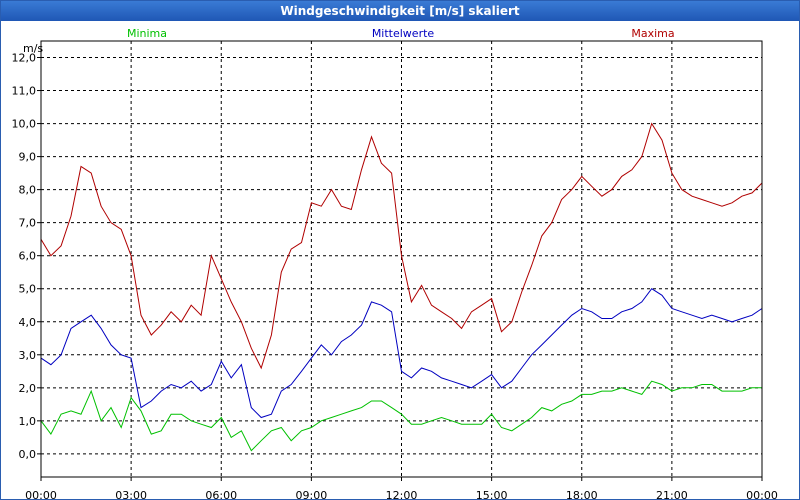  What do you see at coordinates (33, 48) in the screenshot?
I see `y-axis-unit: m/s` at bounding box center [33, 48].